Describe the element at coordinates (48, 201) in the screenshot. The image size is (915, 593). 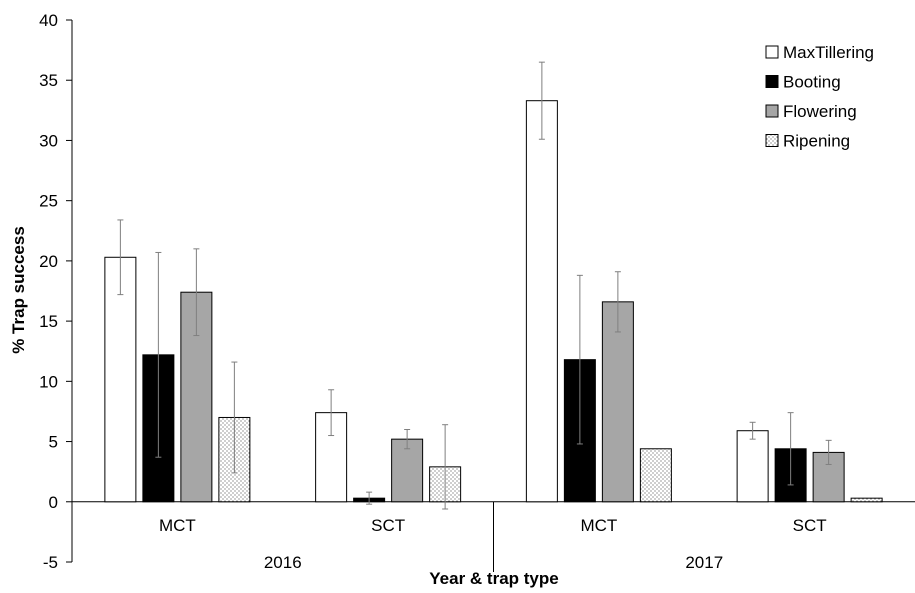
I see `y-tick-label: 25` at that location.